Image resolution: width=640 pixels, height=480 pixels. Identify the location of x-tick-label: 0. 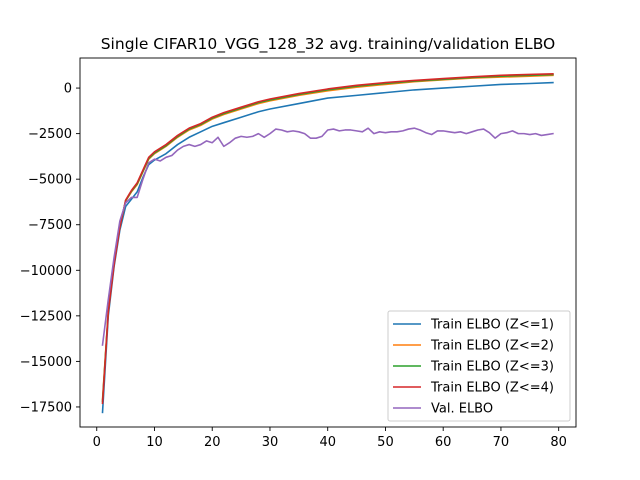
(97, 442).